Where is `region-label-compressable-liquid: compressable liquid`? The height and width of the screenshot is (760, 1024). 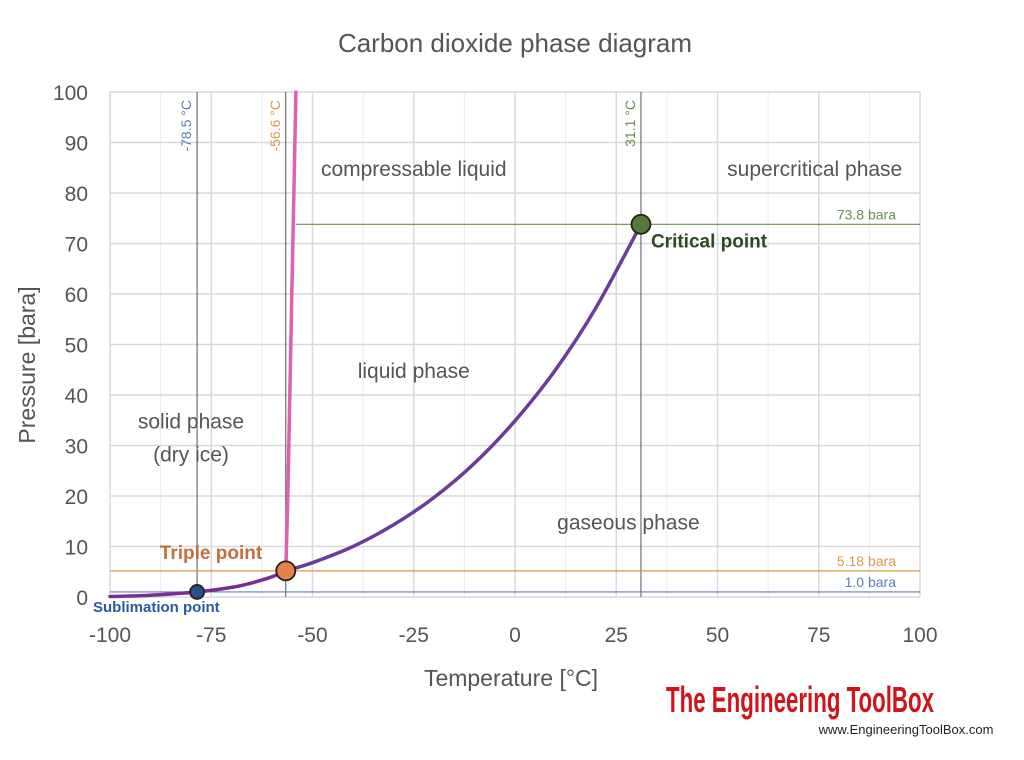 region-label-compressable-liquid: compressable liquid is located at coordinates (414, 169).